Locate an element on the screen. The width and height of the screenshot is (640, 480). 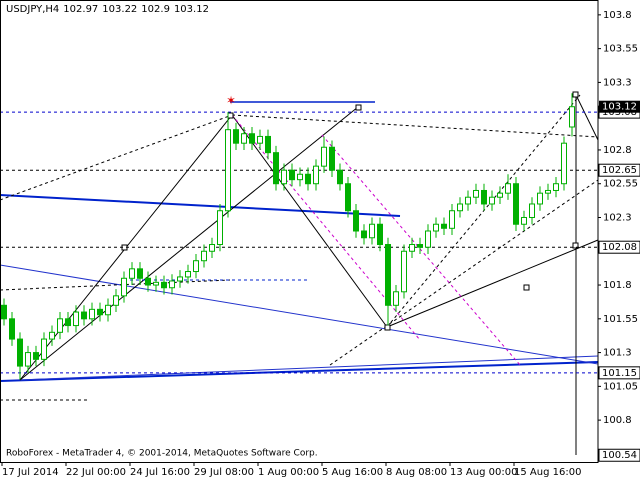
level-label: 100.54 is located at coordinates (619, 455).